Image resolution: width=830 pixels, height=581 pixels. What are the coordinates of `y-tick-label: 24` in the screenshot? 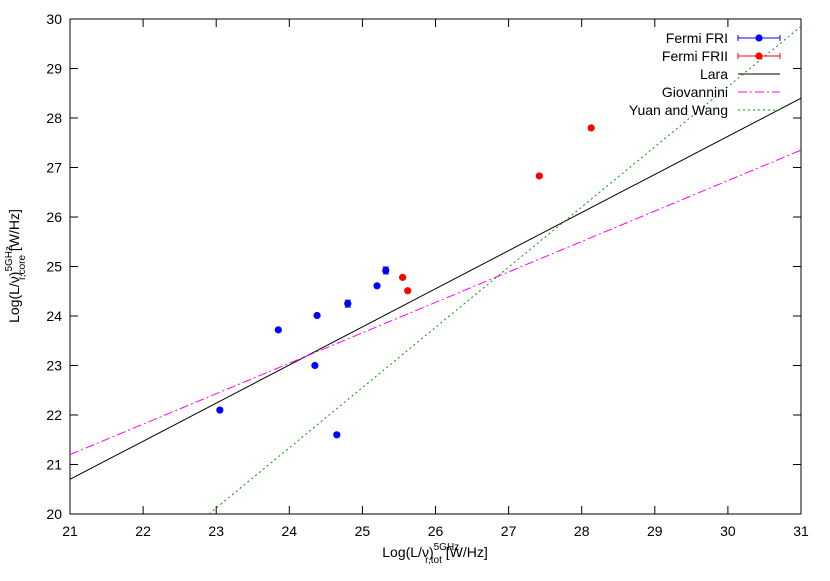 It's located at (54, 316).